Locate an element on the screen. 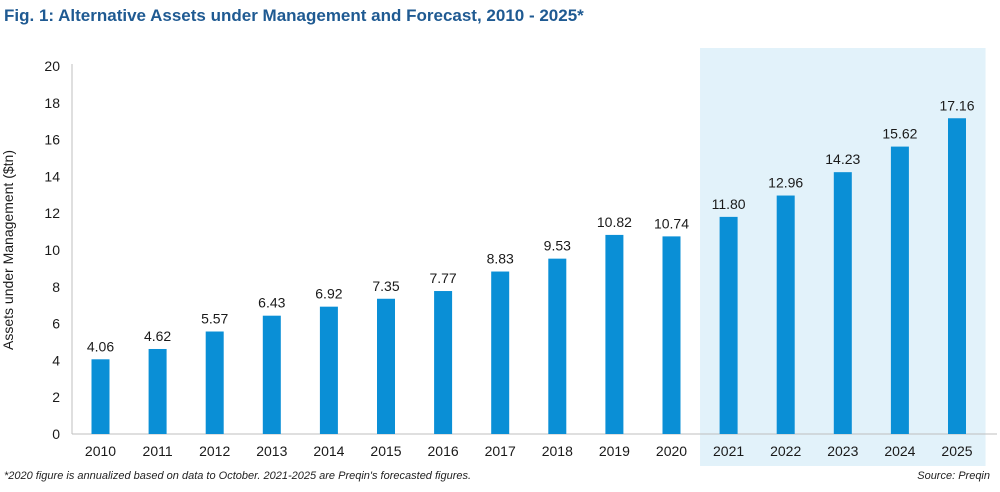  data-label: 7.35 is located at coordinates (385, 286).